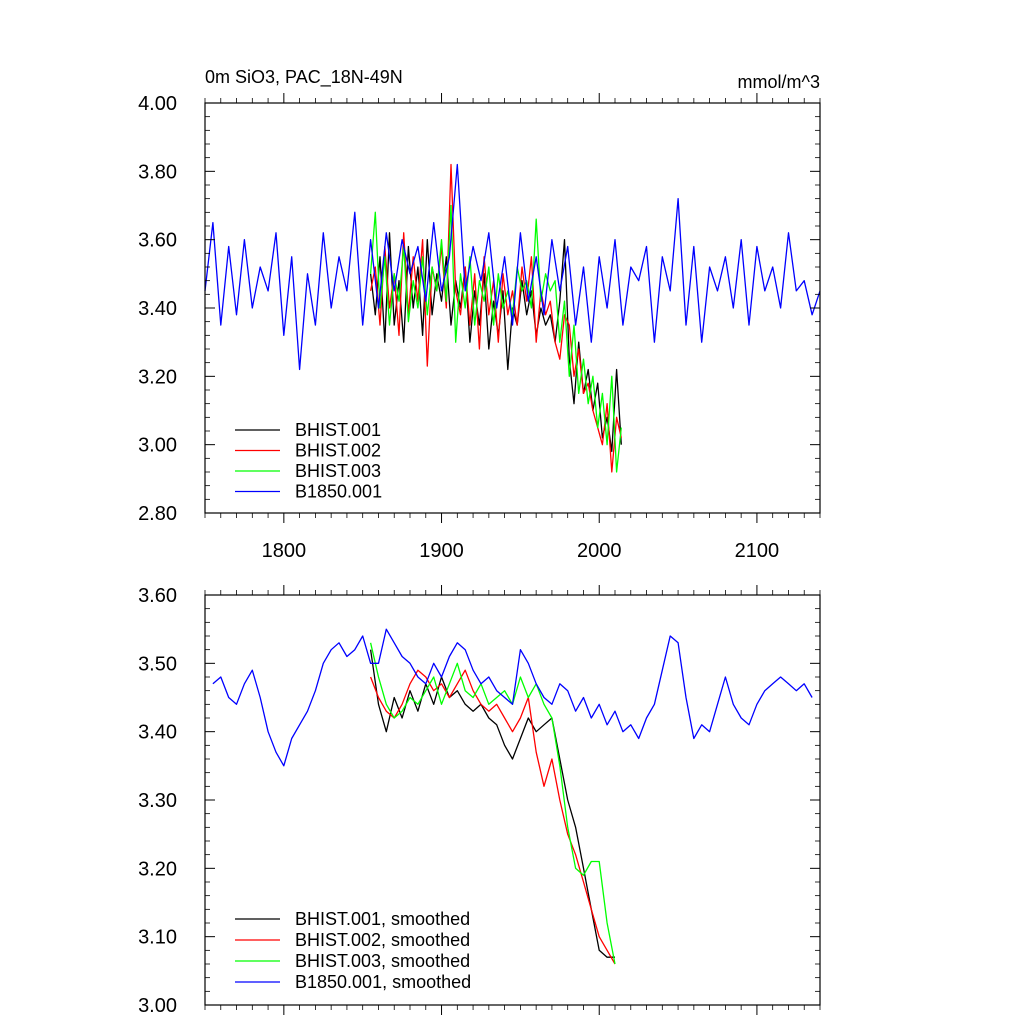 This screenshot has width=1024, height=1024. Describe the element at coordinates (157, 1006) in the screenshot. I see `bottom-ytick-label: 3.00` at that location.